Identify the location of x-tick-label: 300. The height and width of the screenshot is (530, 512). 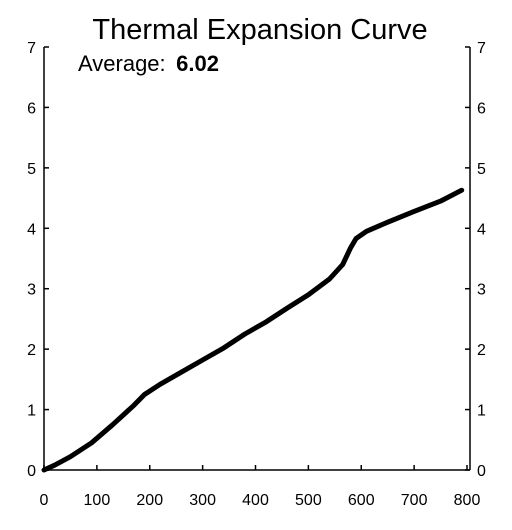
(202, 500).